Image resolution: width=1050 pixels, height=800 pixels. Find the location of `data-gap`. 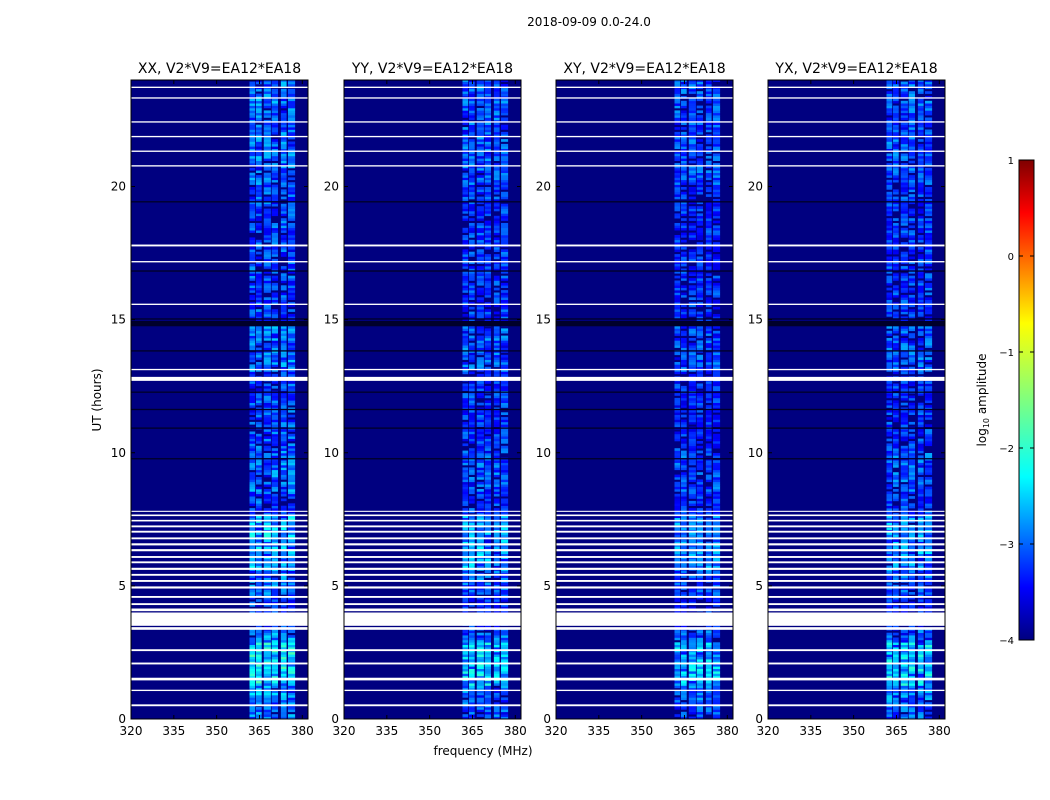

data-gap is located at coordinates (644, 122).